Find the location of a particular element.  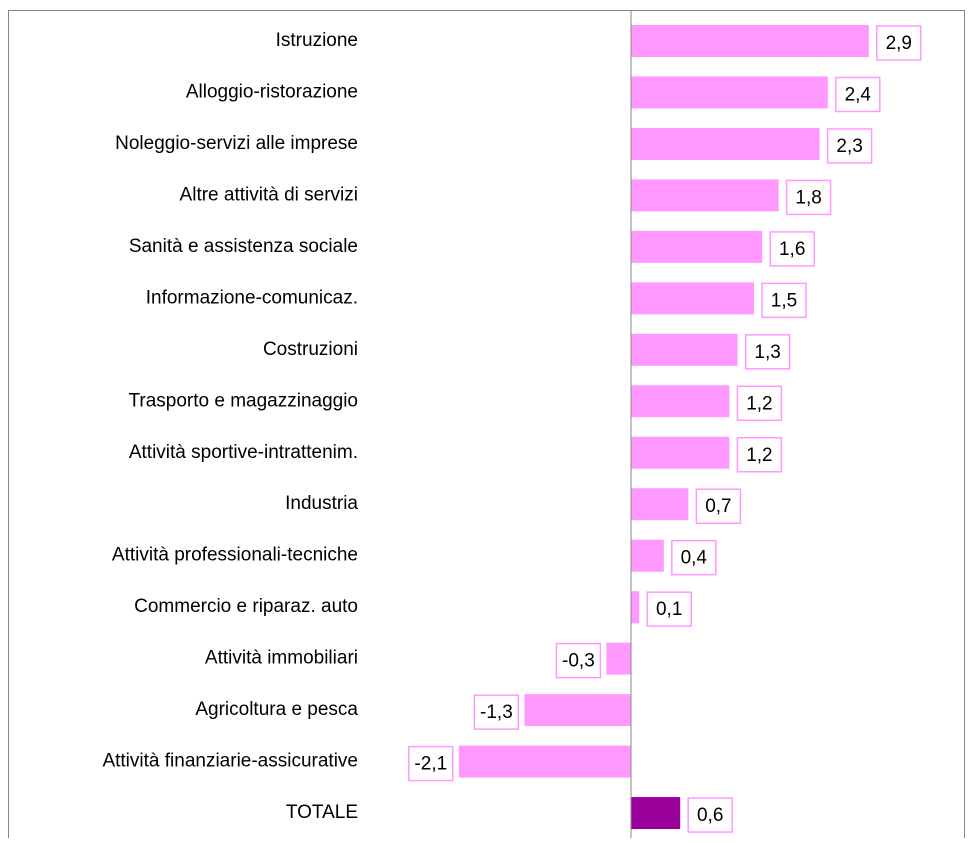

category-label: Sanità e assistenza sociale is located at coordinates (243, 246).